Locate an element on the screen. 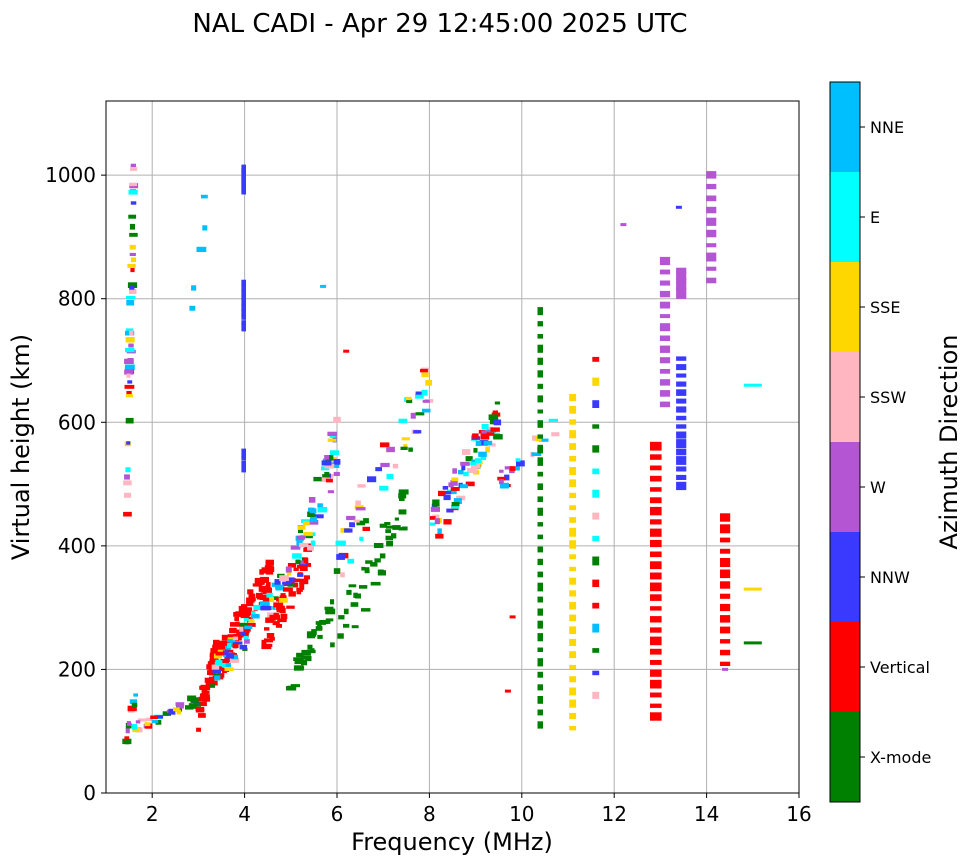  y-axis-label: Virtual height (km) is located at coordinates (21, 447).